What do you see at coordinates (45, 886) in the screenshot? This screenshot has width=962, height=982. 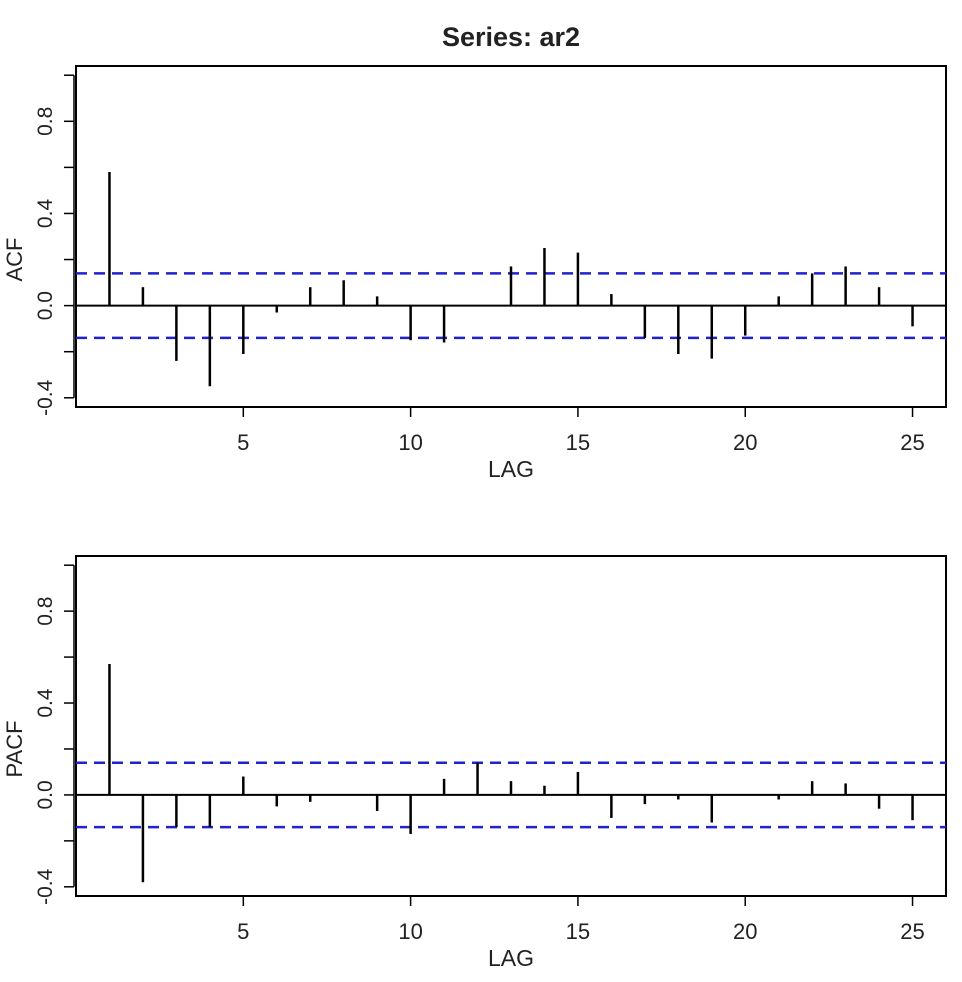 I see `pacf-y-tick-label: -0.4` at bounding box center [45, 886].